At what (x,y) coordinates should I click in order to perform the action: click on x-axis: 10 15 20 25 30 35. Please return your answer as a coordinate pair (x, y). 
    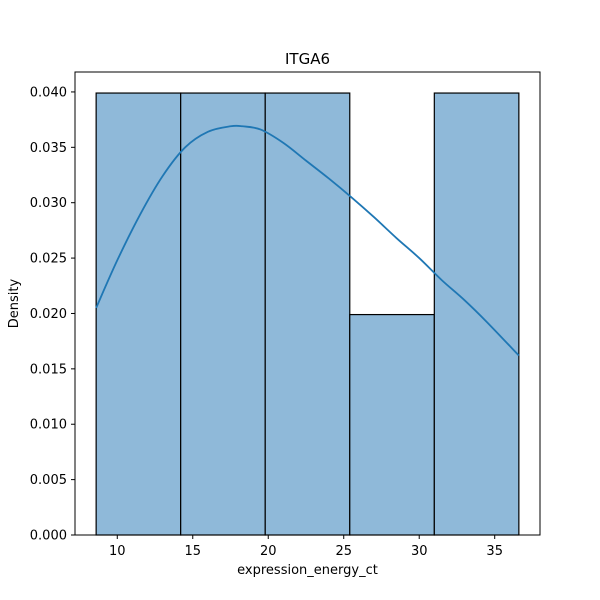
    Looking at the image, I should click on (306, 547).